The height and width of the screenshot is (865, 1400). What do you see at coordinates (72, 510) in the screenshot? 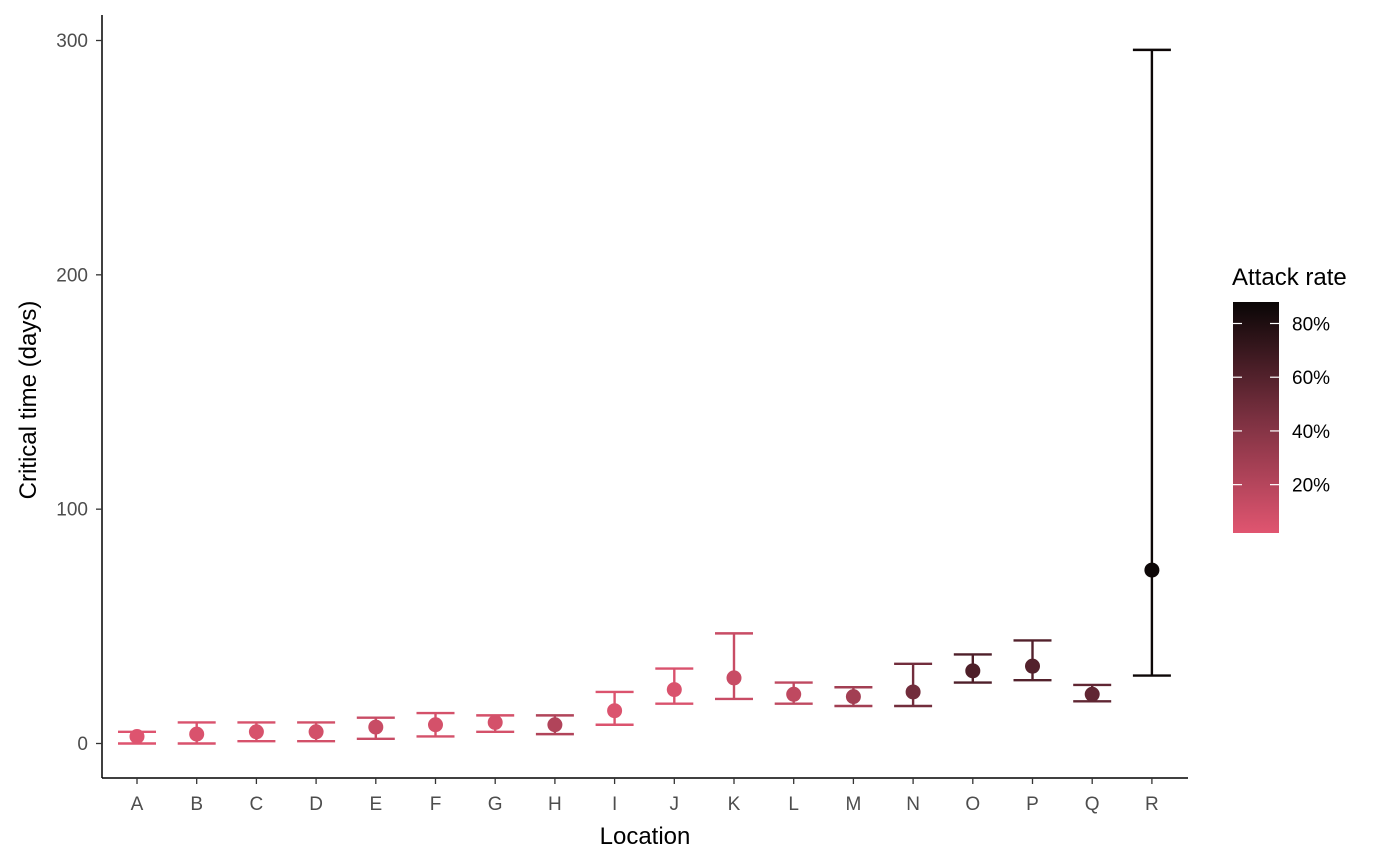
I see `y-tick-label: 100` at bounding box center [72, 510].